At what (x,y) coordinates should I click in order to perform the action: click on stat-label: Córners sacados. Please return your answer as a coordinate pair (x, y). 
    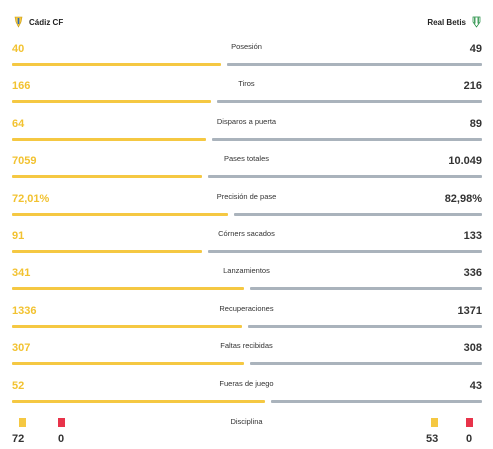
    Looking at the image, I should click on (246, 233).